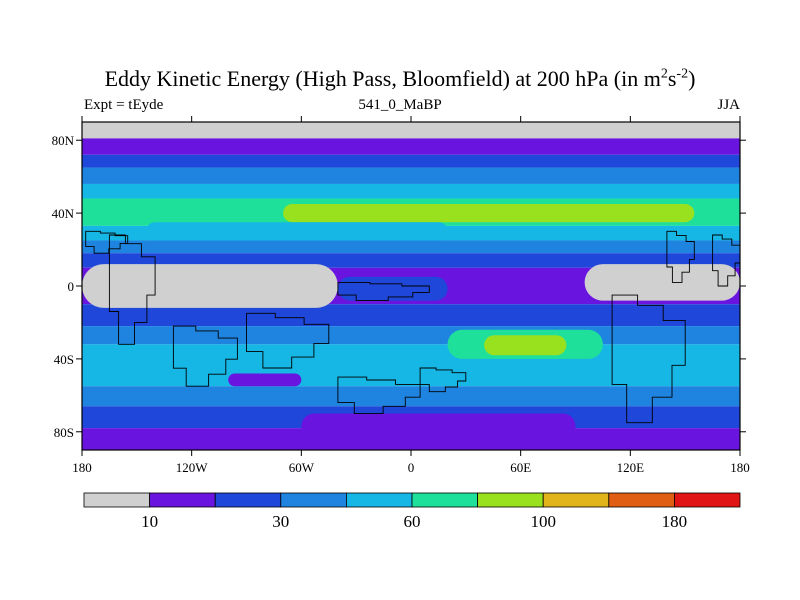 The height and width of the screenshot is (600, 800). Describe the element at coordinates (82, 467) in the screenshot. I see `x-tick-label-0: 180` at that location.